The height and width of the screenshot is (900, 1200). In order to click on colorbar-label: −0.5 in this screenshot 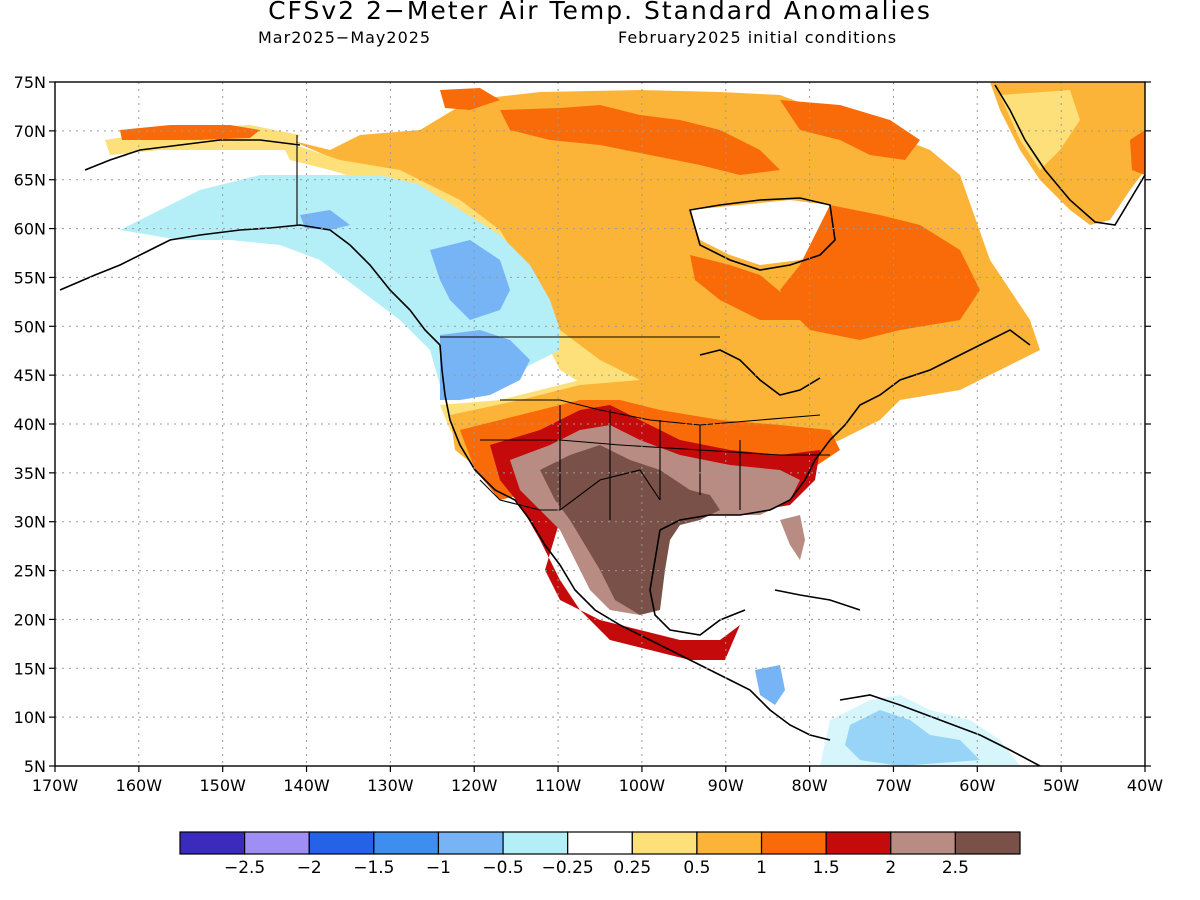, I will do `click(502, 868)`.